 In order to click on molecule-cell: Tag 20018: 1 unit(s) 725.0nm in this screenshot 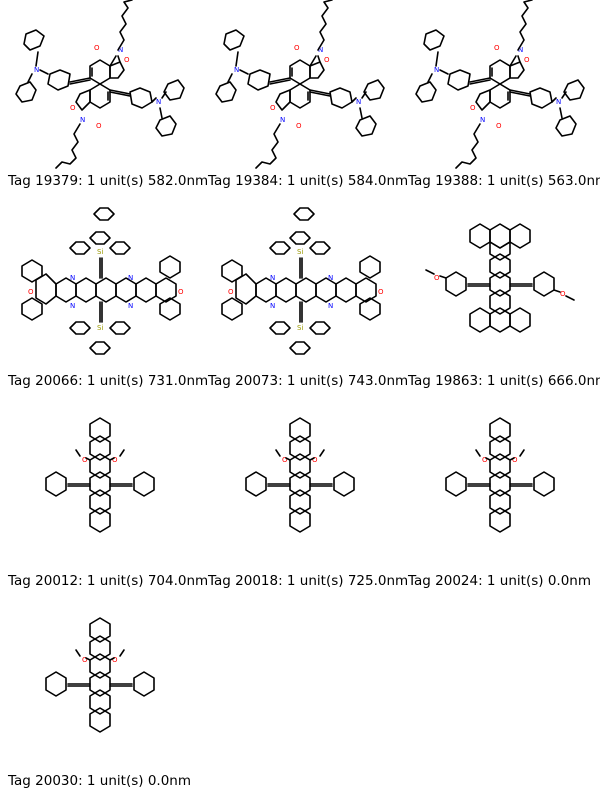, I will do `click(304, 500)`.